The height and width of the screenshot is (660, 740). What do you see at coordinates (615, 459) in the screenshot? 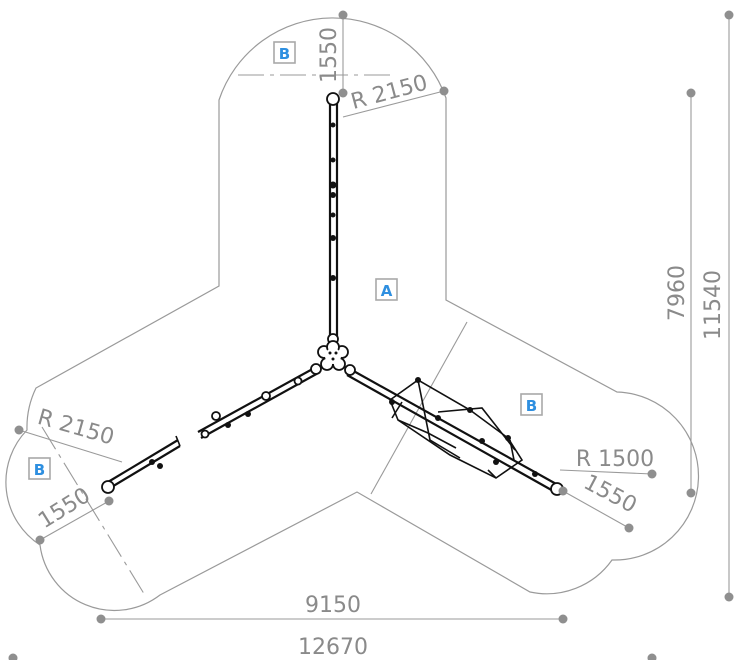
I see `right-radius-dim: R 1500` at bounding box center [615, 459].